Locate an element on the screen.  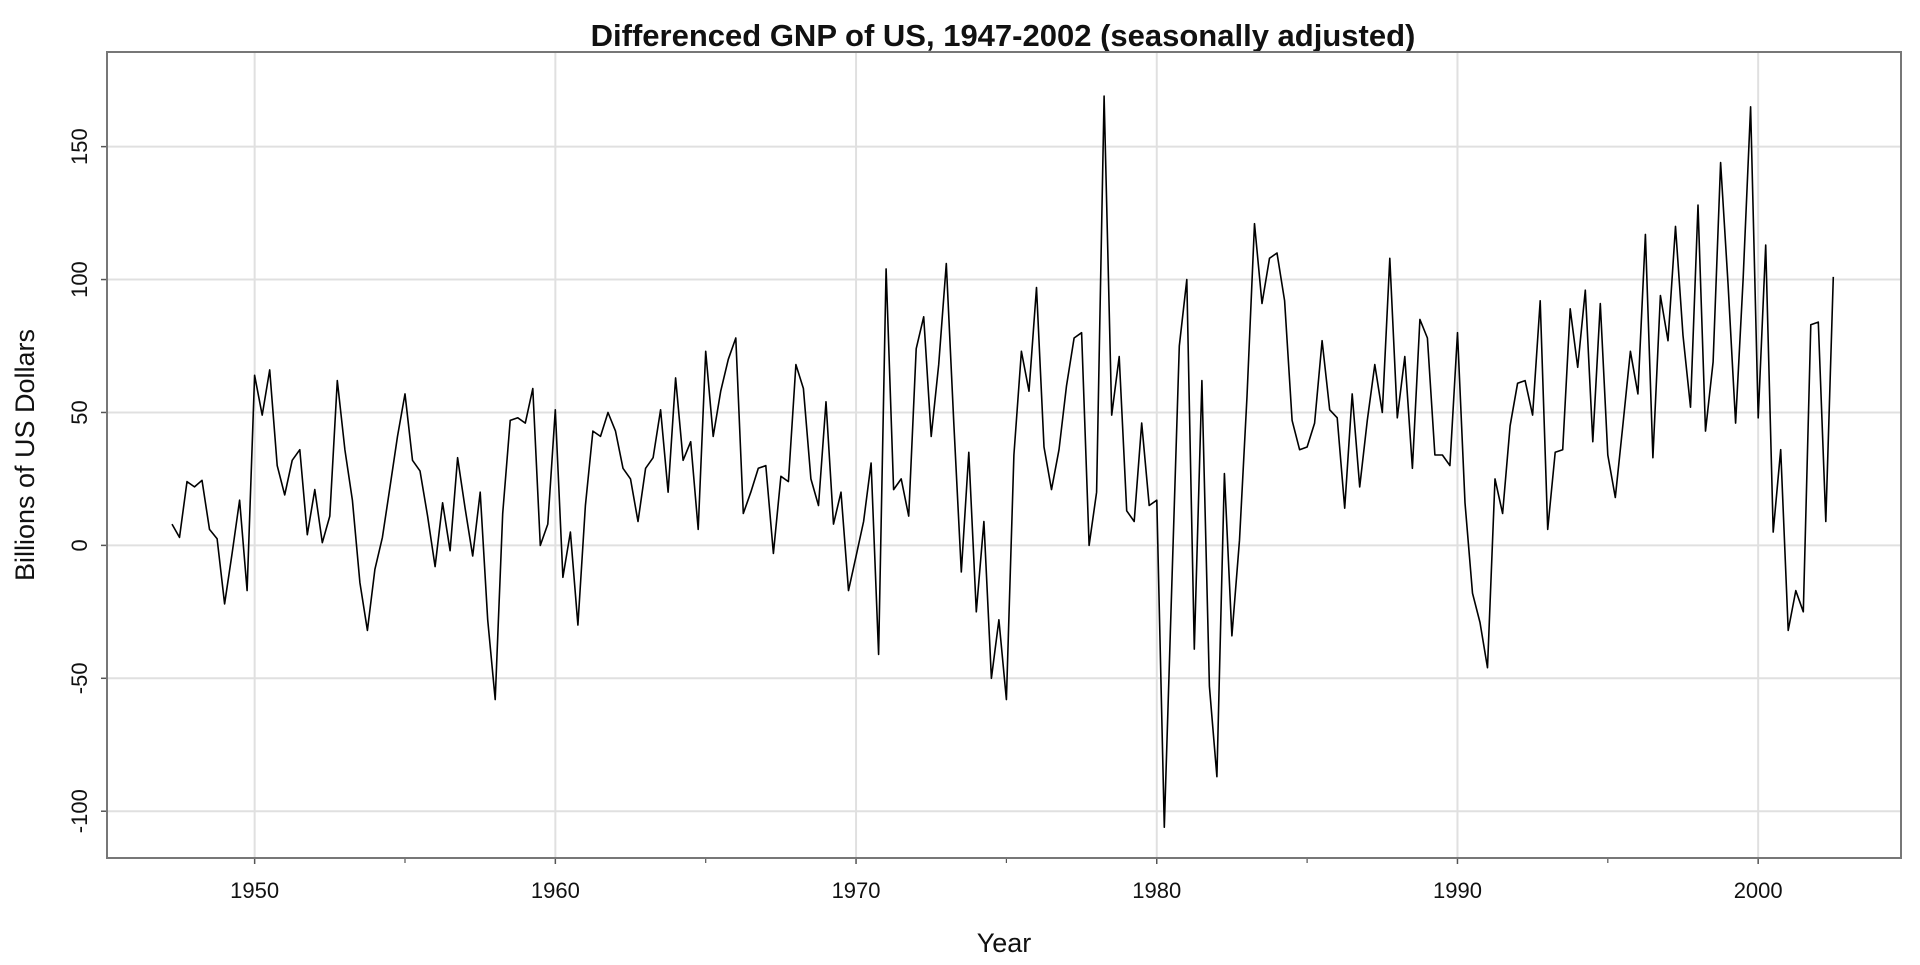
x-tick-label: 2000 is located at coordinates (1758, 890).